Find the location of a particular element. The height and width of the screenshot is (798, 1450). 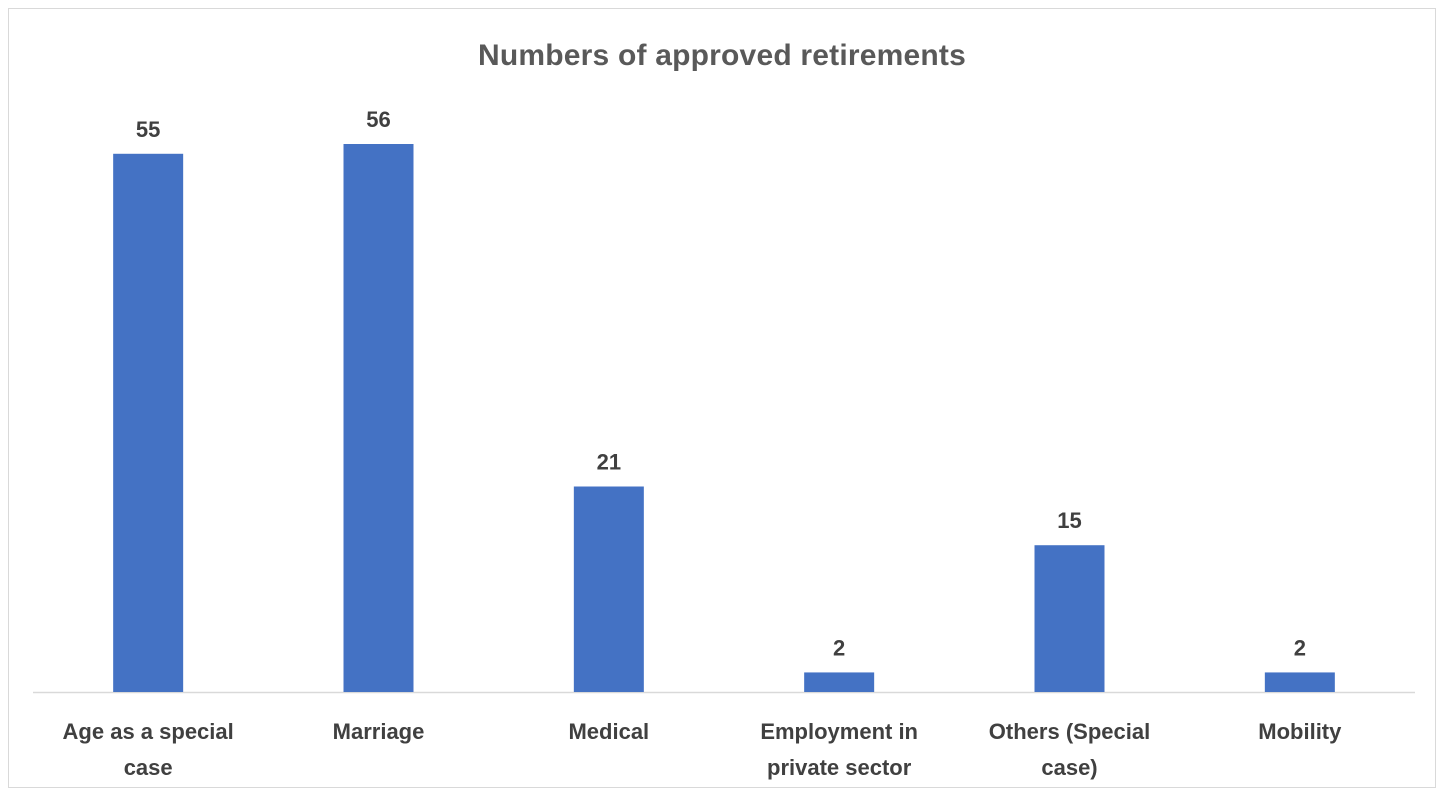

x-tick-label-line: private sector is located at coordinates (839, 767).